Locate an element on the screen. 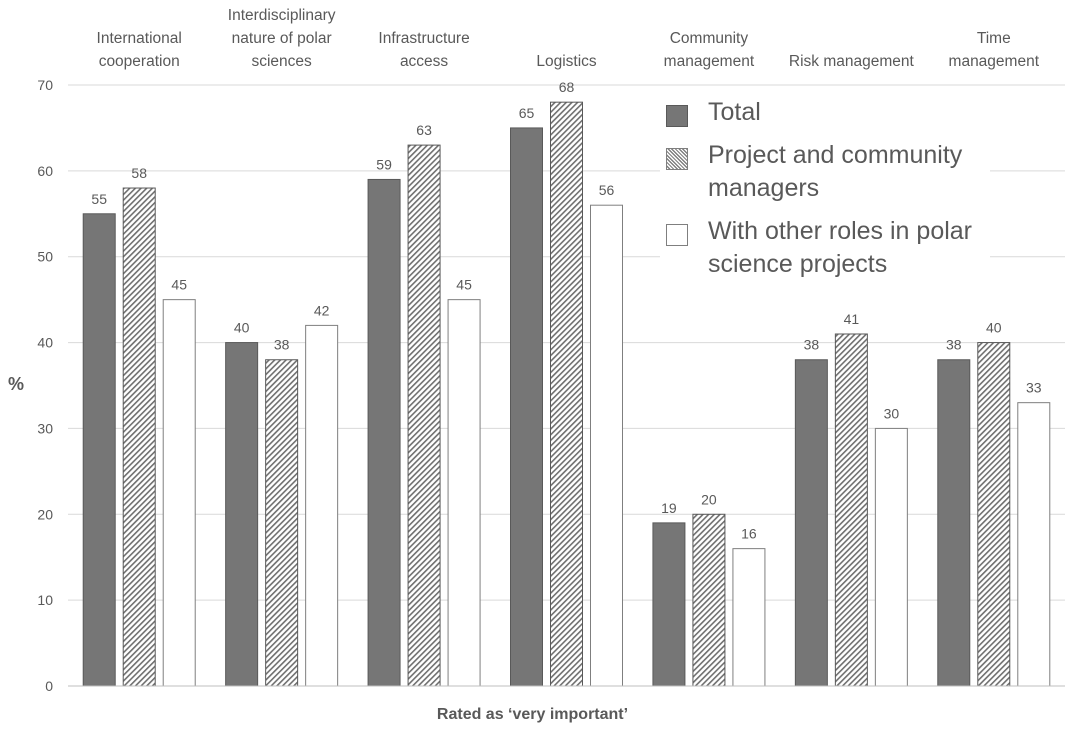 This screenshot has width=1065, height=730. bar-value-label: 68 is located at coordinates (567, 87).